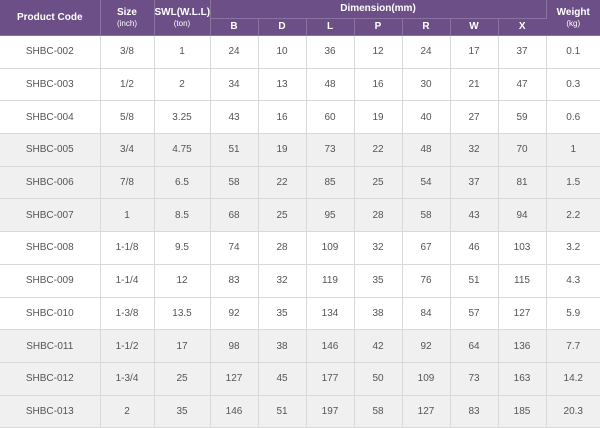  Describe the element at coordinates (378, 182) in the screenshot. I see `dim-p-cell: 25` at that location.